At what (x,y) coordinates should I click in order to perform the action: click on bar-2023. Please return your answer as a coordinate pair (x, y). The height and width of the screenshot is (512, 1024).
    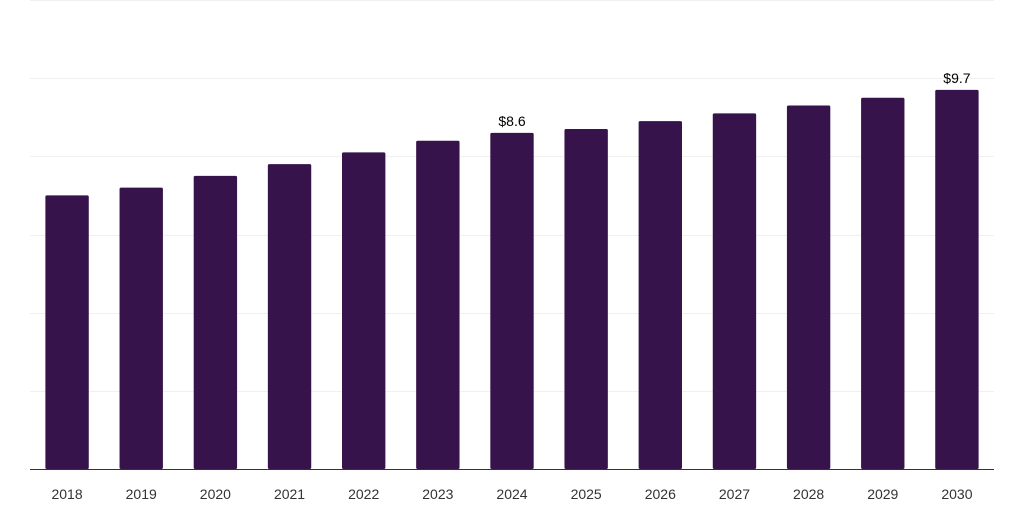
    Looking at the image, I should click on (438, 304).